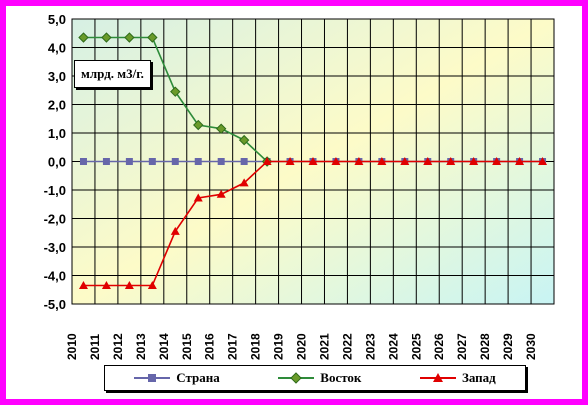 The height and width of the screenshot is (405, 588). What do you see at coordinates (55, 219) in the screenshot?
I see `y-tick-label: -2,0` at bounding box center [55, 219].